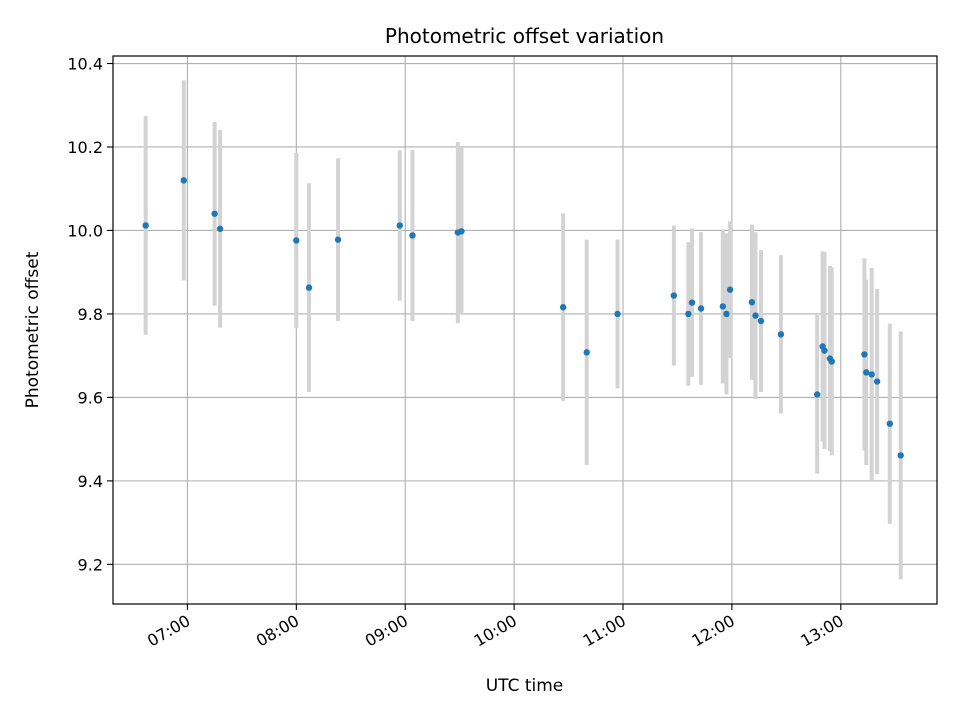 The width and height of the screenshot is (960, 720). Describe the element at coordinates (524, 36) in the screenshot. I see `chart-title: Photometric offset variation` at that location.